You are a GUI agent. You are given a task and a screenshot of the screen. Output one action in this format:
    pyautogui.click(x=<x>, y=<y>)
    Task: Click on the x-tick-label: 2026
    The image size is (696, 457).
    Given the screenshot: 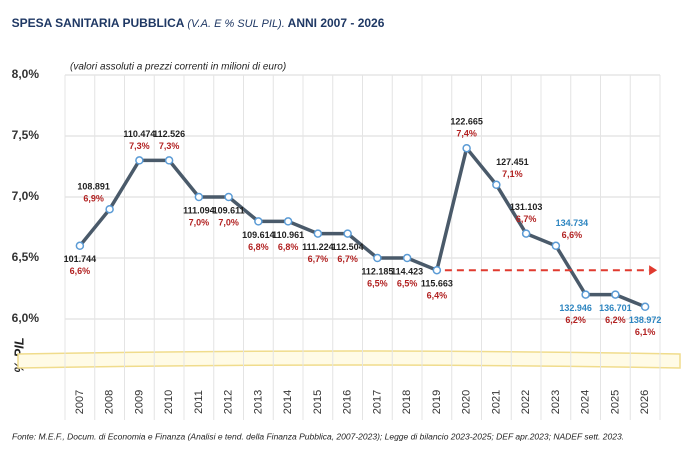 What is the action you would take?
    pyautogui.click(x=645, y=402)
    